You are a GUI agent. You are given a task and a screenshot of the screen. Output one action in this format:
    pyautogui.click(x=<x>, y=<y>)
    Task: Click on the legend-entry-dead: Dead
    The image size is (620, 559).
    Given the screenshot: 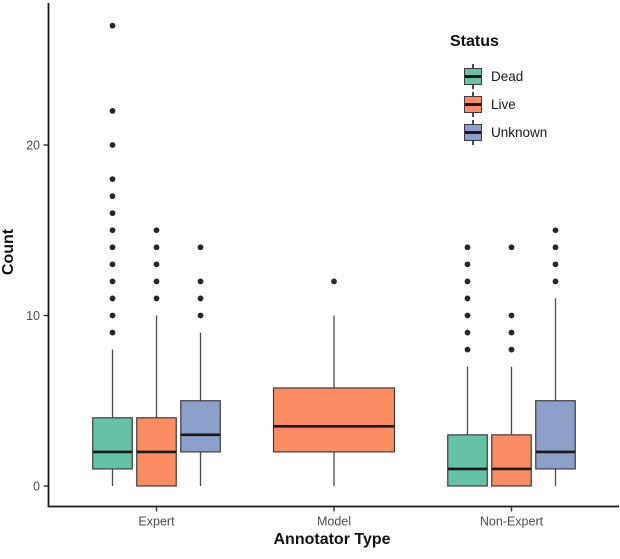 What is the action you would take?
    pyautogui.click(x=498, y=76)
    